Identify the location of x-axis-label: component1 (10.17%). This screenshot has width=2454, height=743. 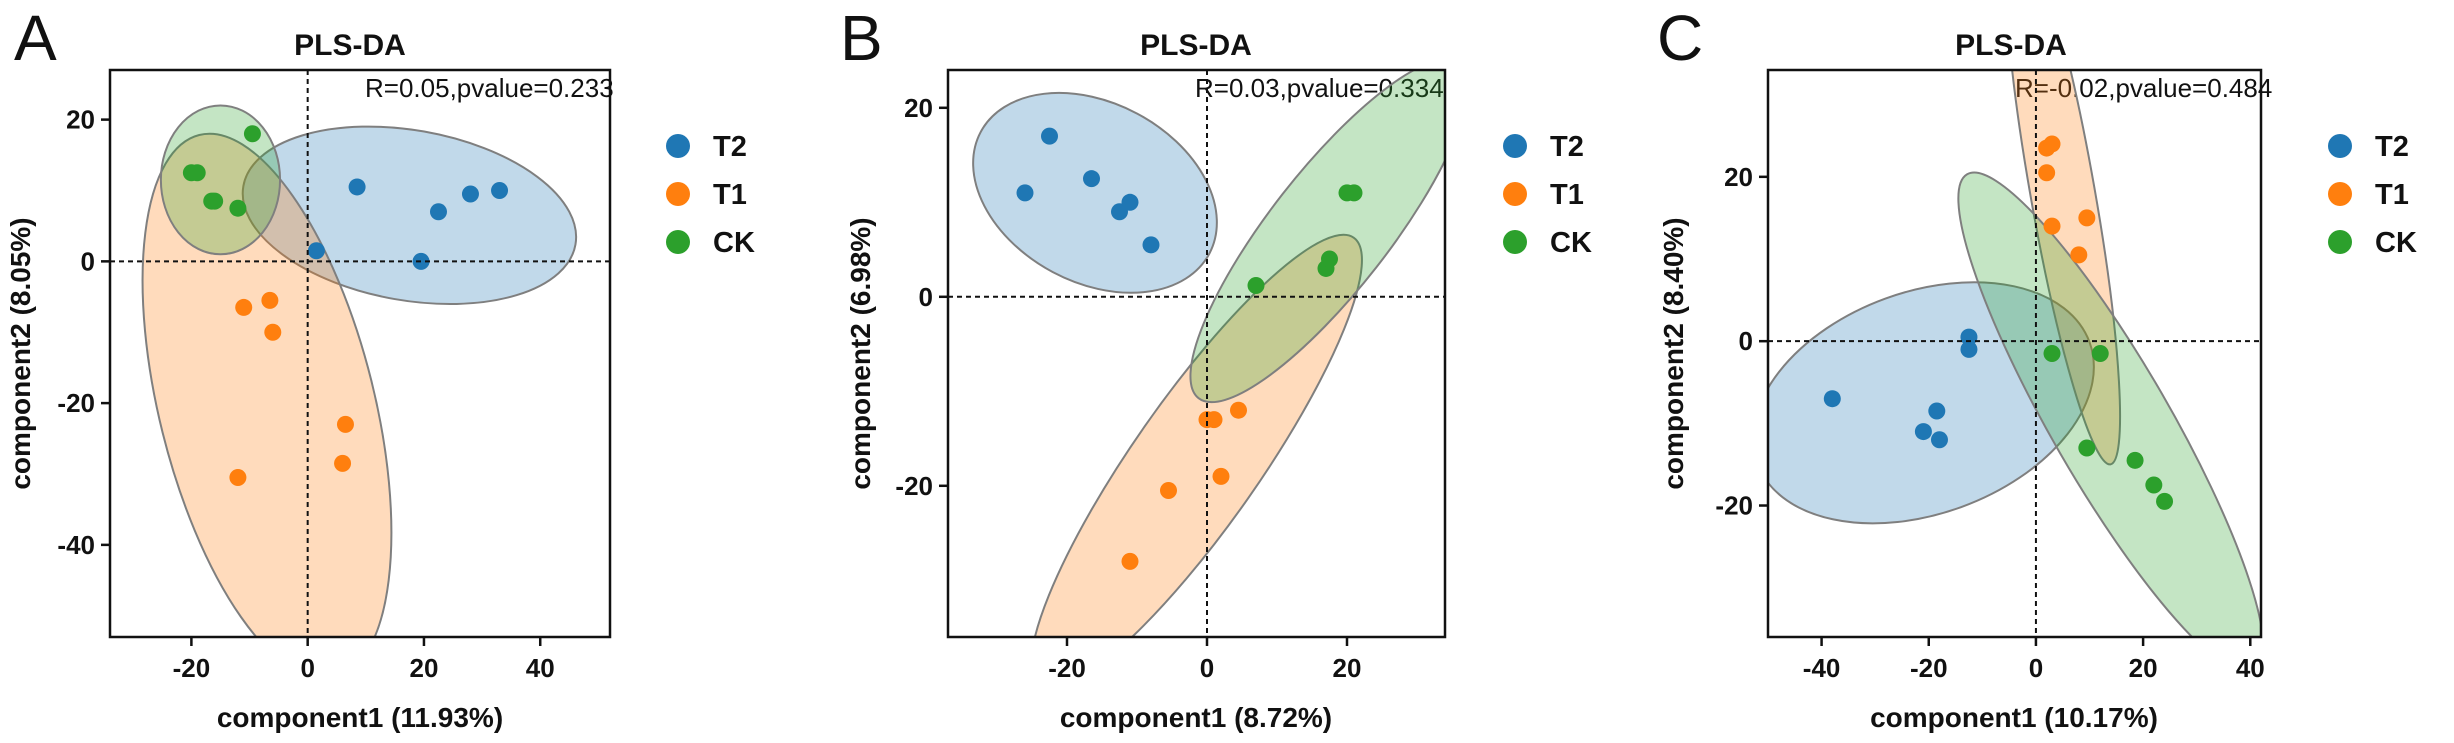
(2014, 717).